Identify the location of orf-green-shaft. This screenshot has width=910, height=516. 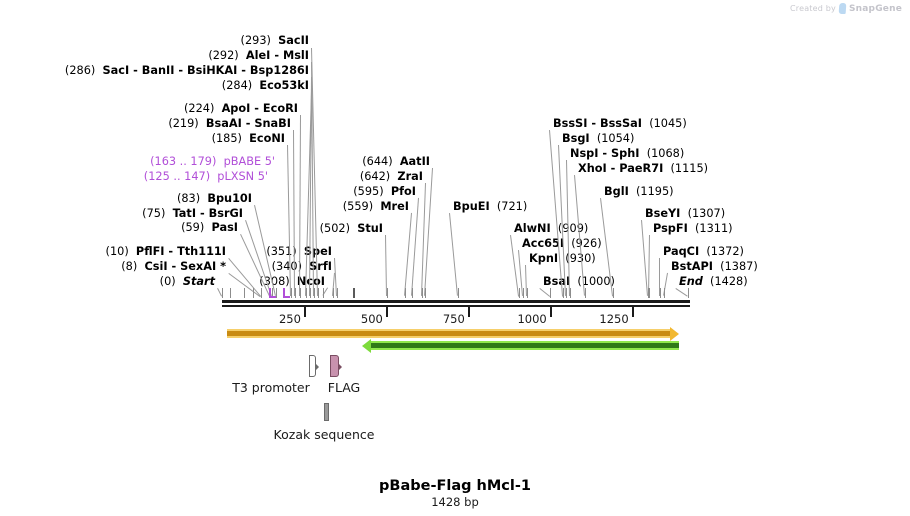
(525, 345).